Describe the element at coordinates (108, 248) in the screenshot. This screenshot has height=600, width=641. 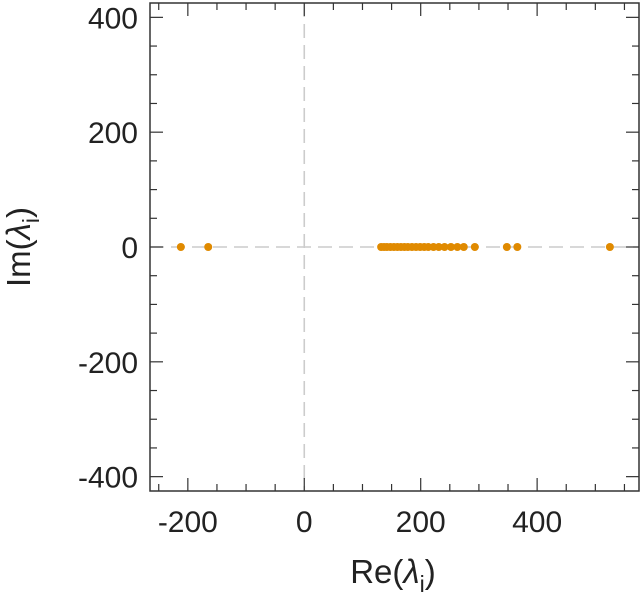
I see `y-tick-labels: -400 -200 0 200 400` at that location.